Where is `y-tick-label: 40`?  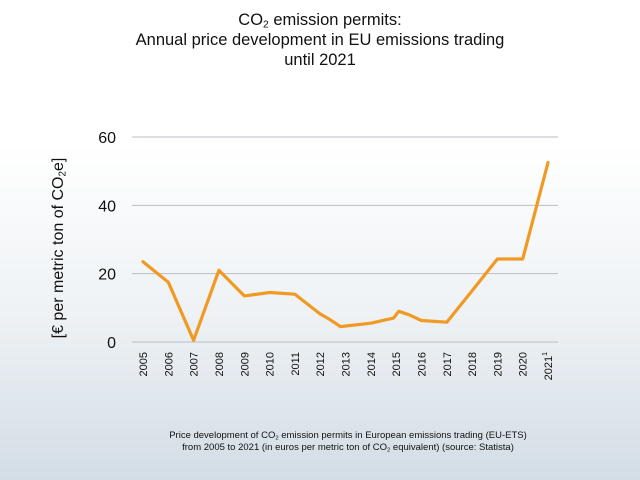
y-tick-label: 40 is located at coordinates (107, 206).